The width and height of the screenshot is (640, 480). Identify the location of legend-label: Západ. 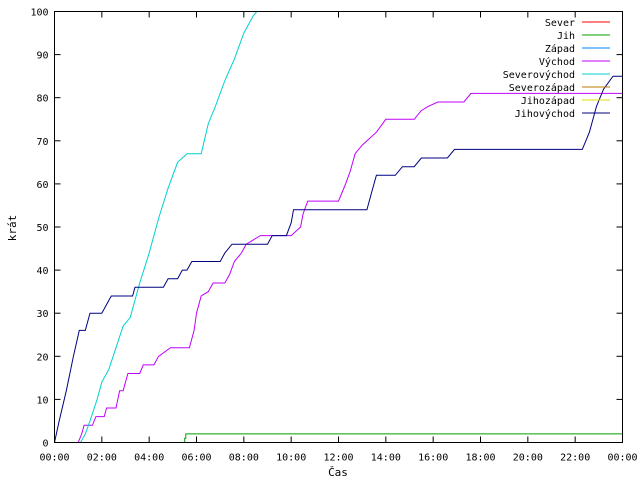
(560, 49).